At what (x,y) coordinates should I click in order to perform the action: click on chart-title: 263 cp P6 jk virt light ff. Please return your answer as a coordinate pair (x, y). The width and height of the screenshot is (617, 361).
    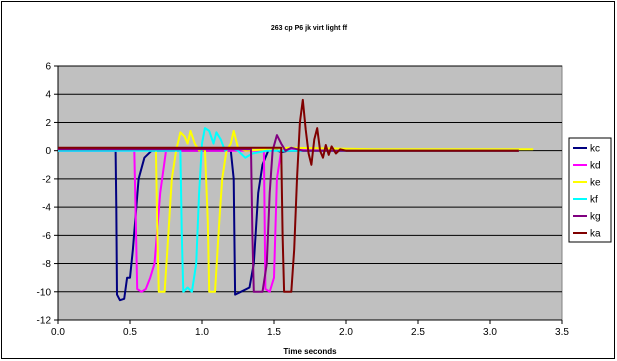
    Looking at the image, I should click on (309, 28).